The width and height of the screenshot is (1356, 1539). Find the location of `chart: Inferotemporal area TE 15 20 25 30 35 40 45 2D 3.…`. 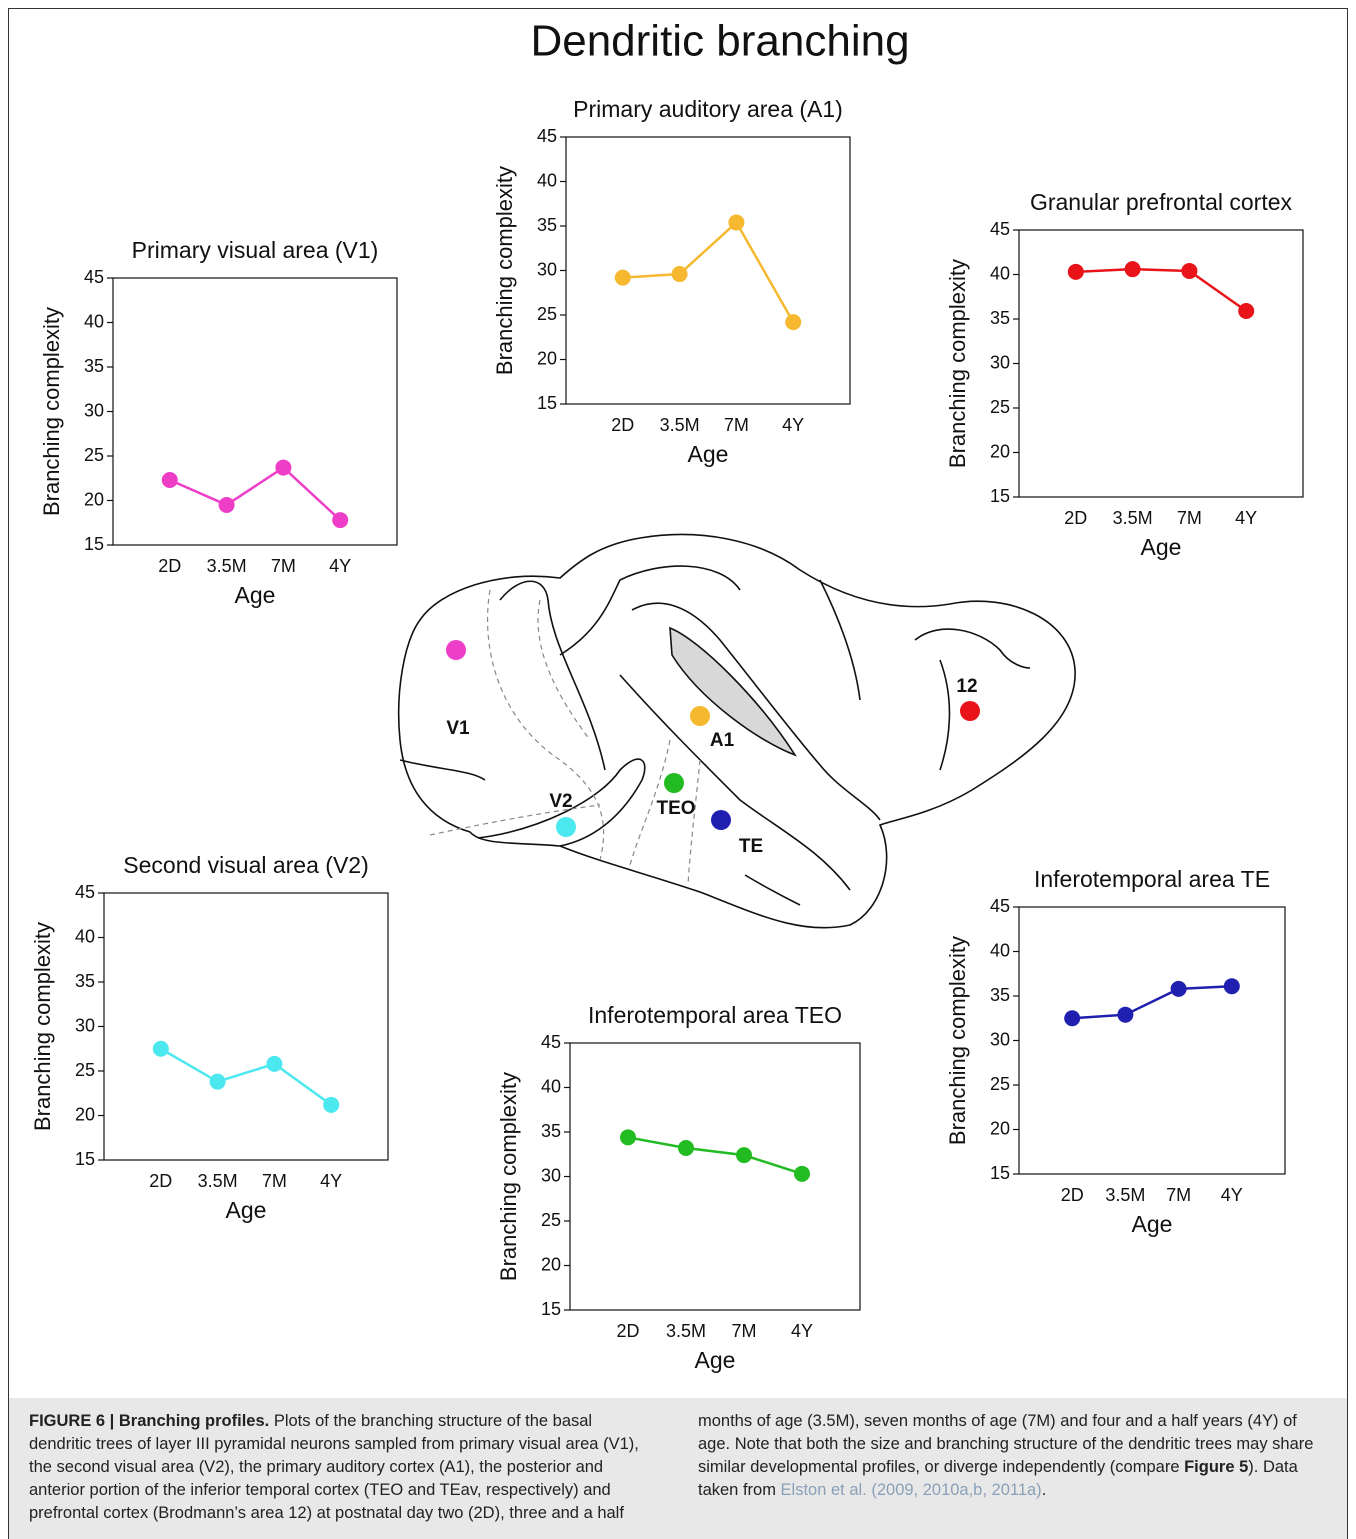

chart: Inferotemporal area TE 15 20 25 30 35 40 45 2D 3.… is located at coordinates (1115, 1051).